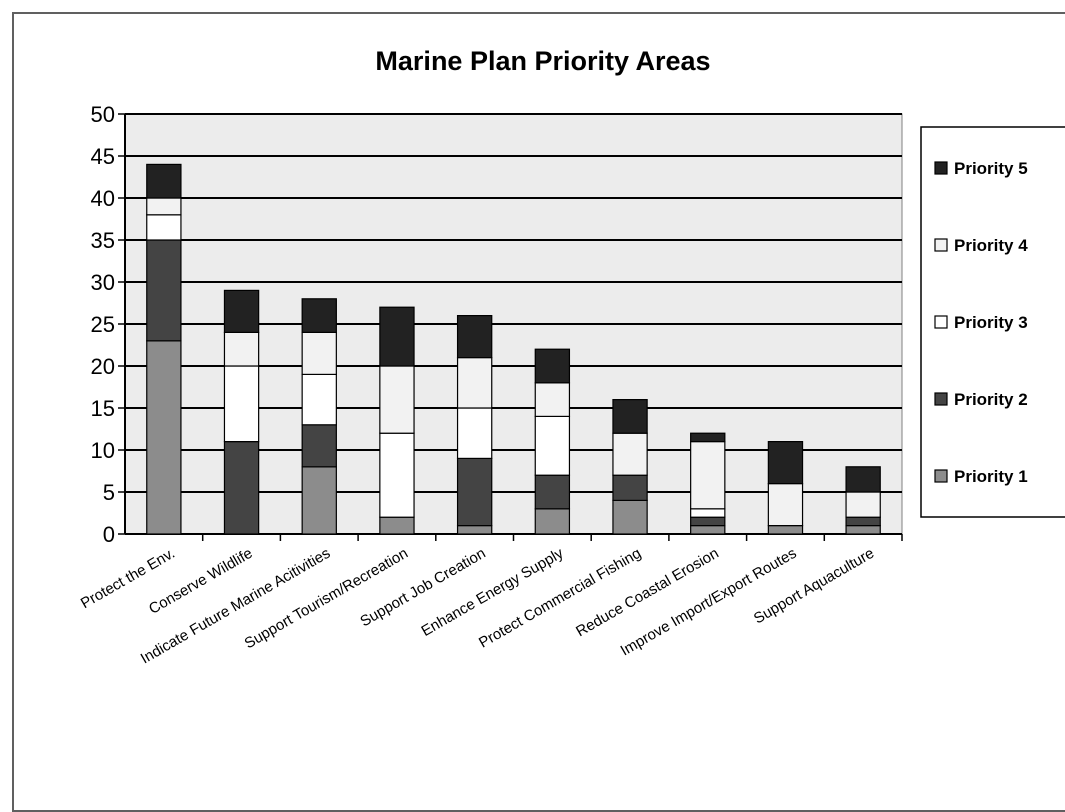 The height and width of the screenshot is (812, 1065). What do you see at coordinates (109, 534) in the screenshot?
I see `y-tick-label: 0` at bounding box center [109, 534].